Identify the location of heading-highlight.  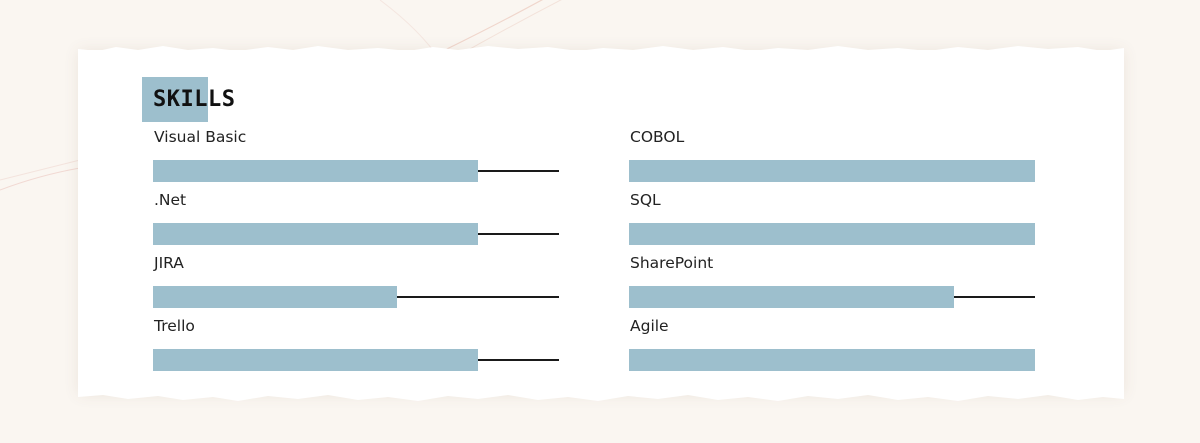
(175, 99).